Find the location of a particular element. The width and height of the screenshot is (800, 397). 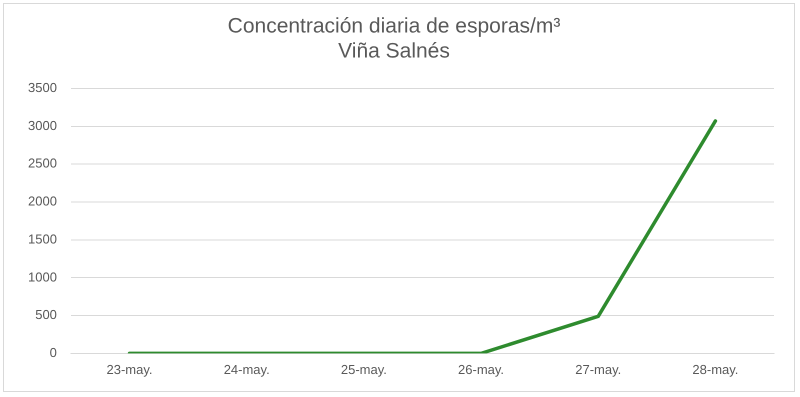

x-tick-label: 25-may. is located at coordinates (363, 369).